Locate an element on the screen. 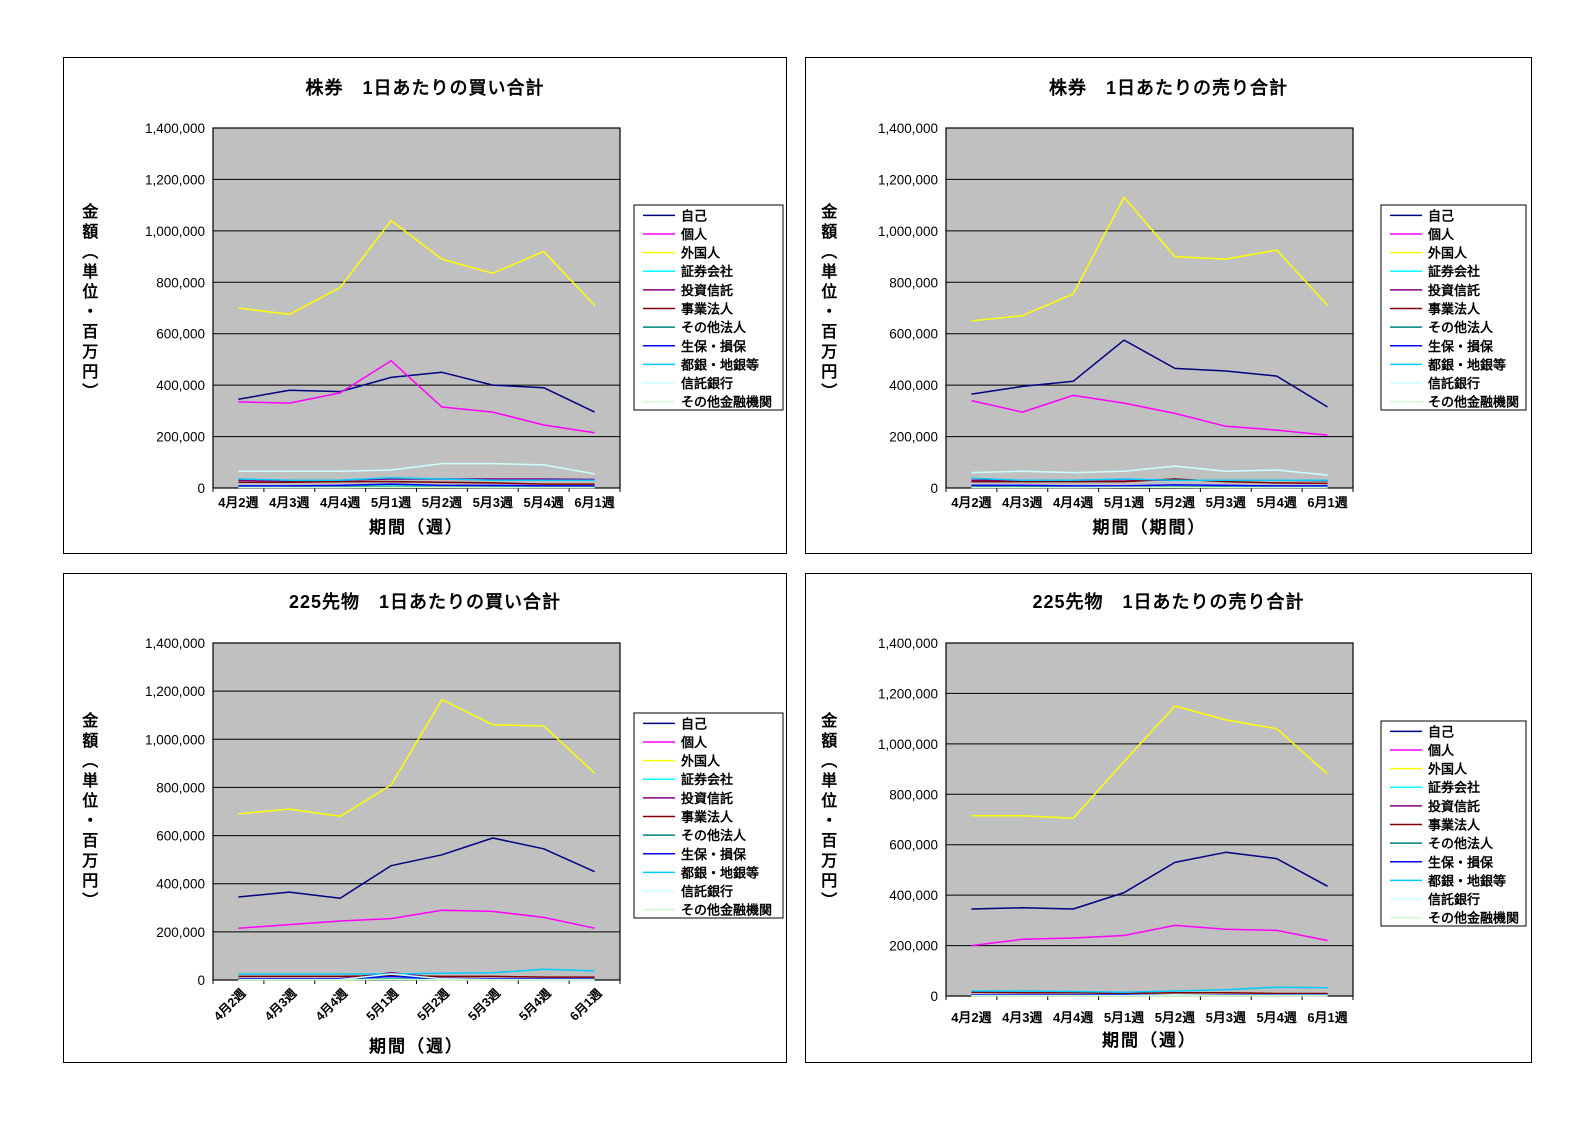 The width and height of the screenshot is (1587, 1123). series-line-jigyo-hojin is located at coordinates (416, 482).